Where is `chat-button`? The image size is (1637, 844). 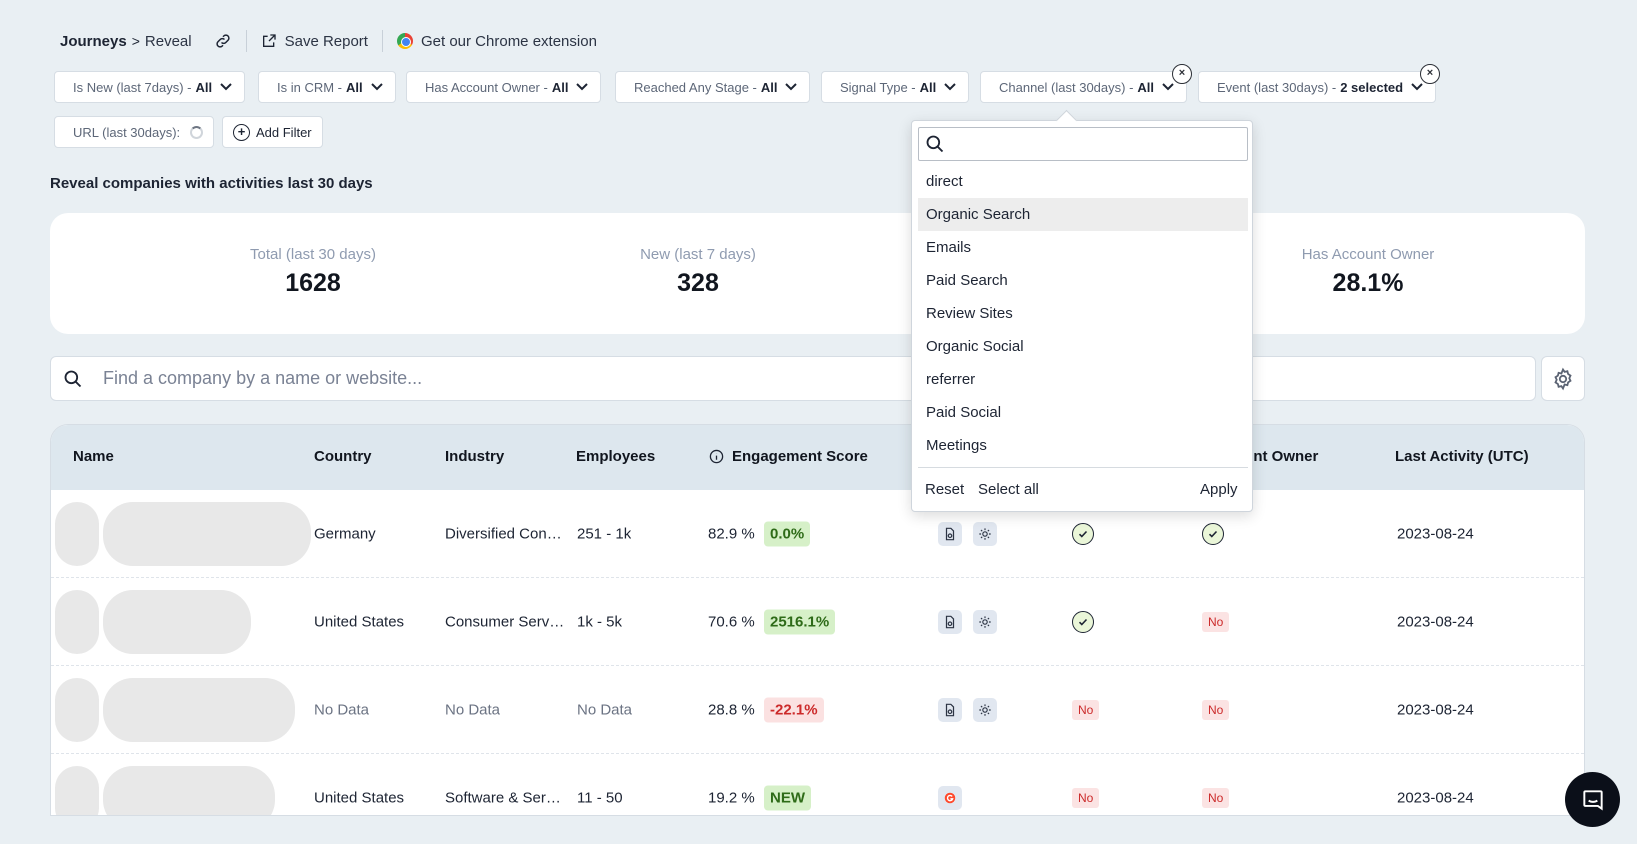
chat-button is located at coordinates (1592, 799).